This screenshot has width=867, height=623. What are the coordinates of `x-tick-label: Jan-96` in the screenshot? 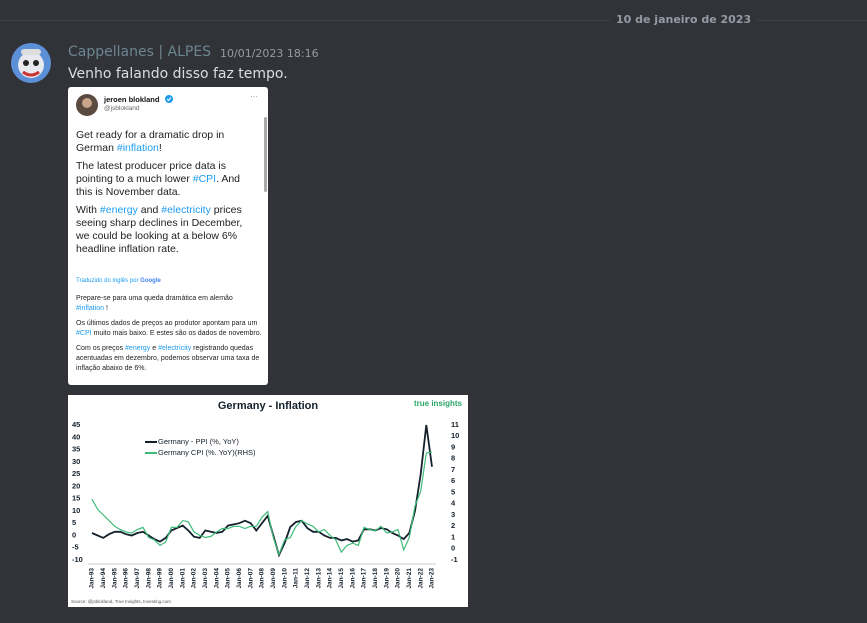 It's located at (126, 578).